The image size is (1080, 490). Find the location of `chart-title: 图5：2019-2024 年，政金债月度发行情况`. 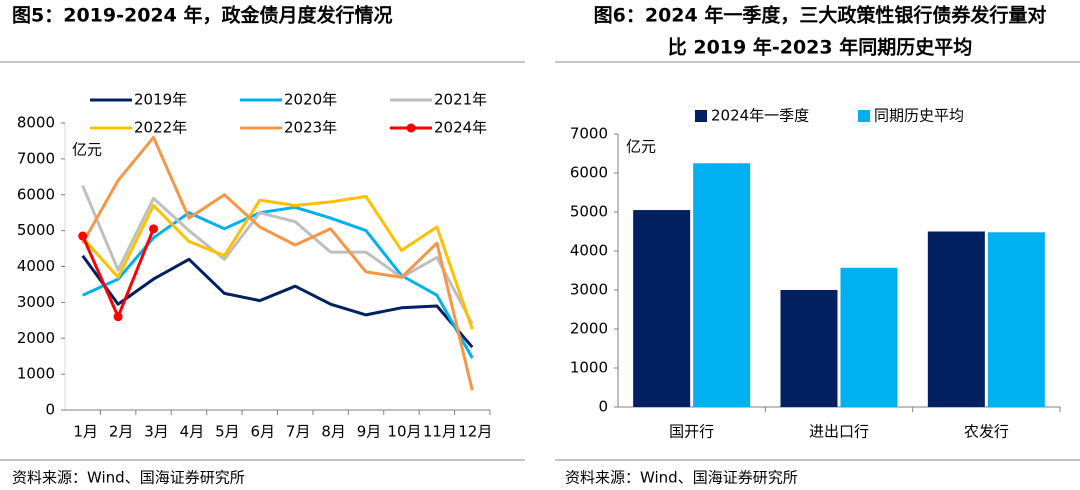

chart-title: 图5：2019-2024 年，政金债月度发行情况 is located at coordinates (202, 15).